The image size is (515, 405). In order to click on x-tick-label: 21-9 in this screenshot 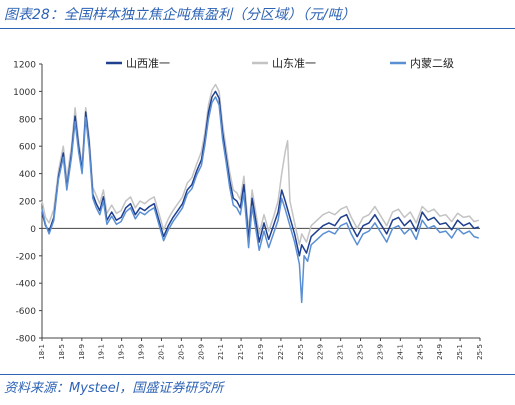, I will do `click(261, 352)`.